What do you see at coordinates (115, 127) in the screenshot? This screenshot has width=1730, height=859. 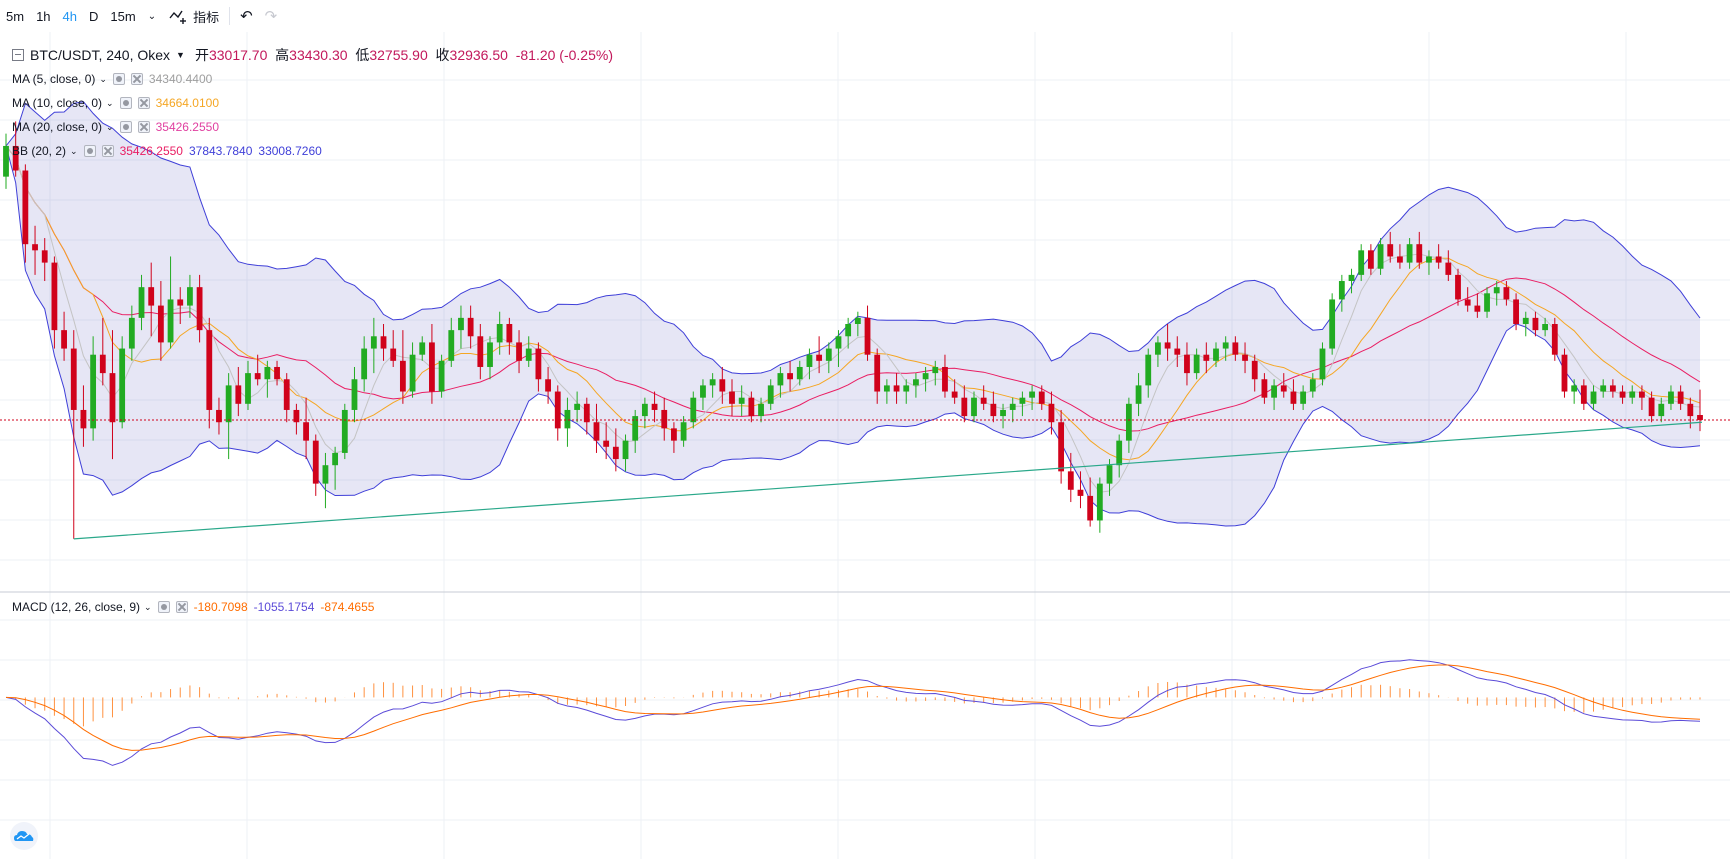 I see `ma20-legend: MA (20, close, 0) ⌄ 35426.2550` at bounding box center [115, 127].